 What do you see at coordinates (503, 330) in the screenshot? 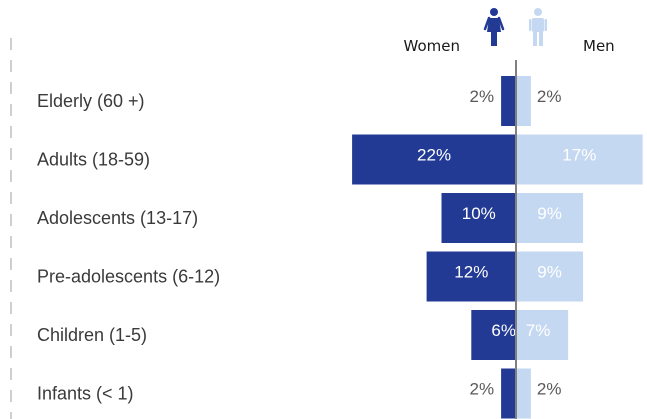
I see `value-label-women: 6%` at bounding box center [503, 330].